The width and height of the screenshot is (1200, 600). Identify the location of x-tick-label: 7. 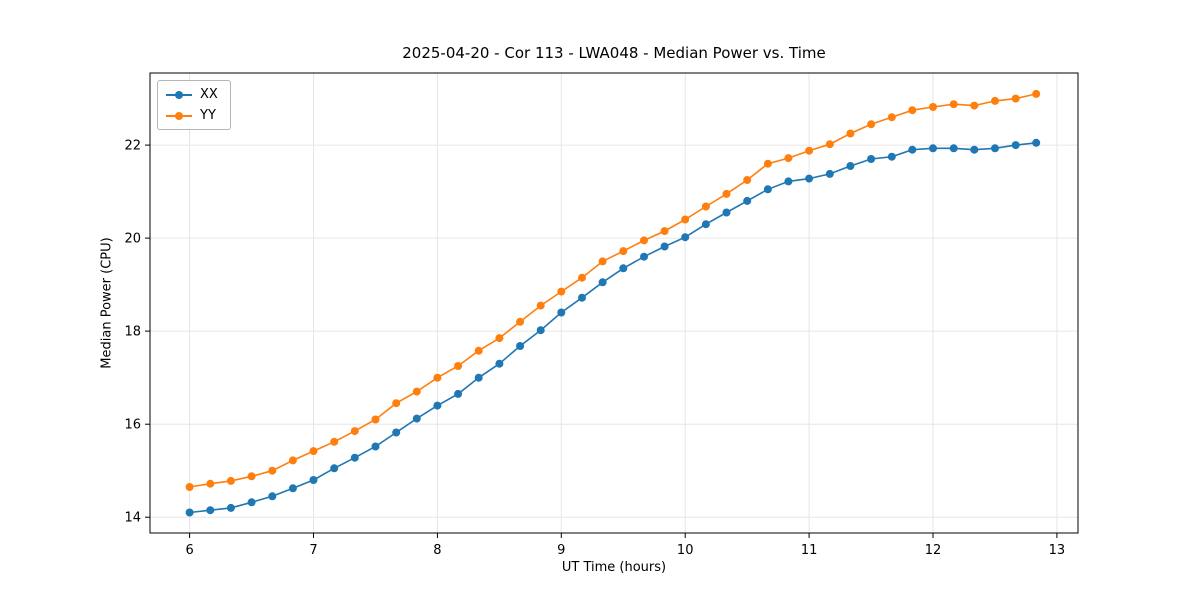
(313, 550).